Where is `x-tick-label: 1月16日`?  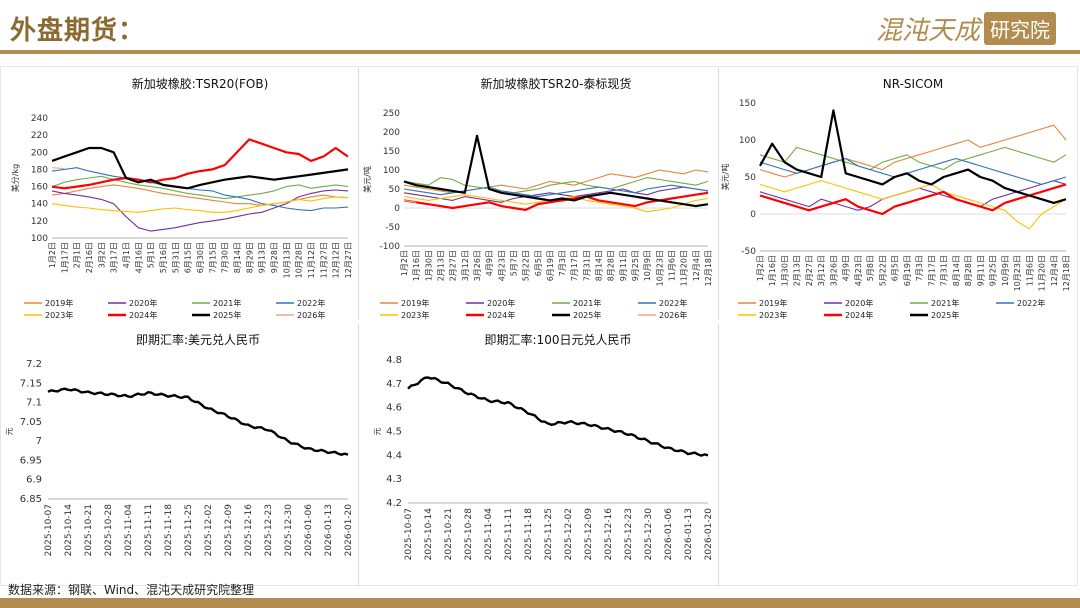 x-tick-label: 1月16日 is located at coordinates (772, 270).